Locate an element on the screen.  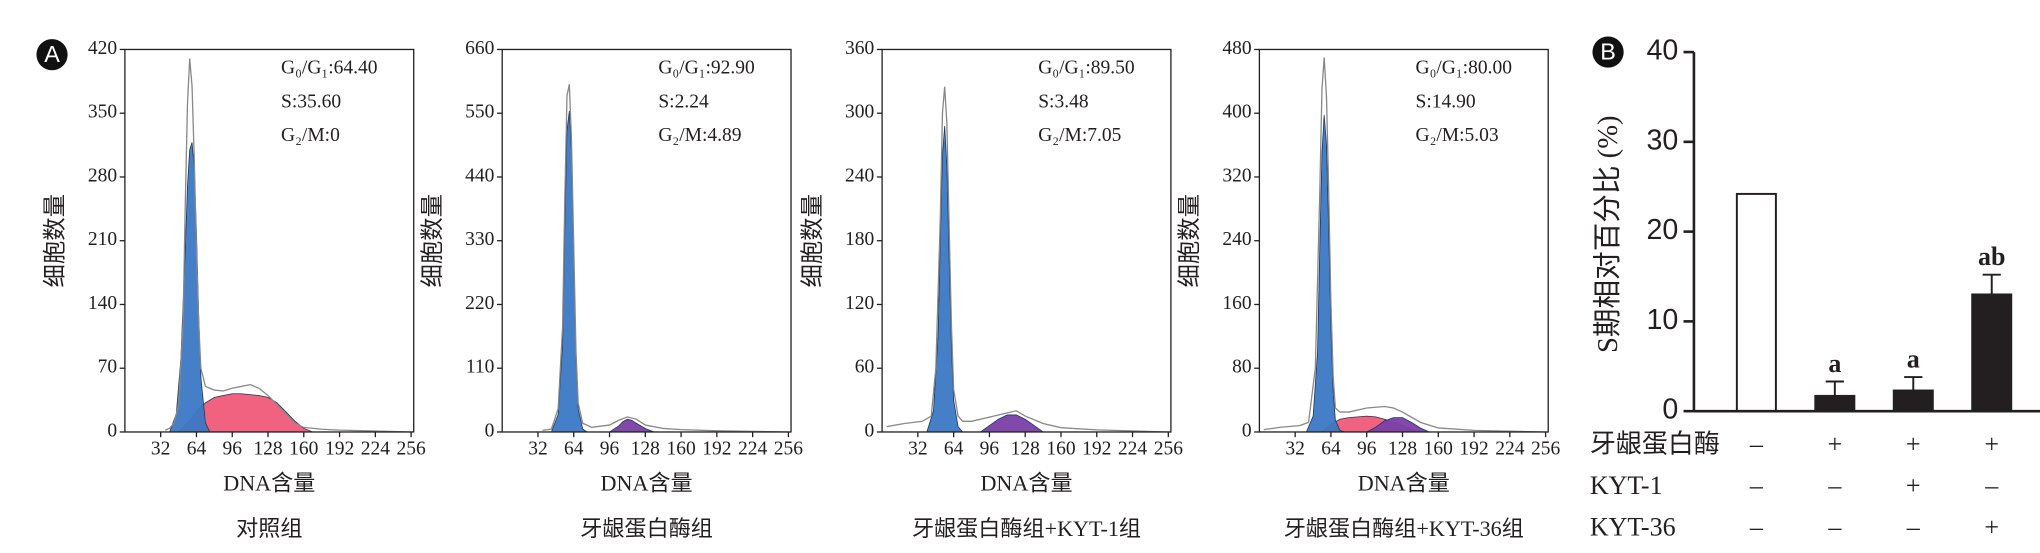
caption: 对照组 is located at coordinates (269, 528).